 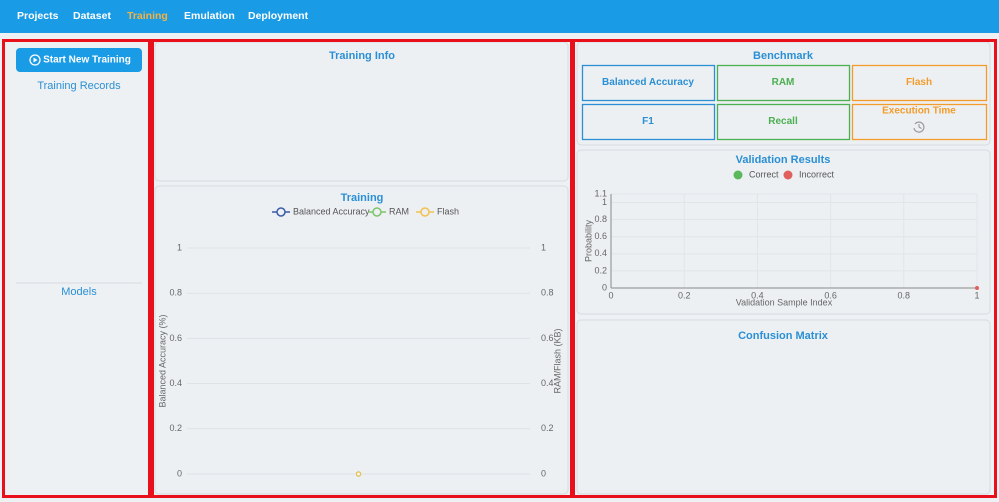 What do you see at coordinates (783, 160) in the screenshot?
I see `chart-title: Validation Results` at bounding box center [783, 160].